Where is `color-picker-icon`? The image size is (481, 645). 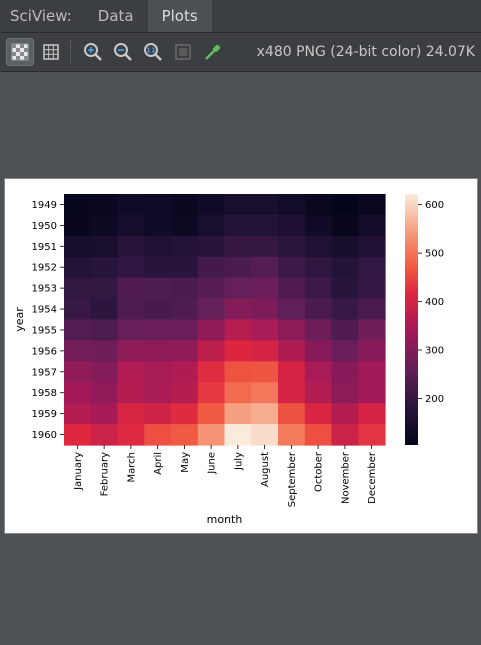 color-picker-icon is located at coordinates (213, 52).